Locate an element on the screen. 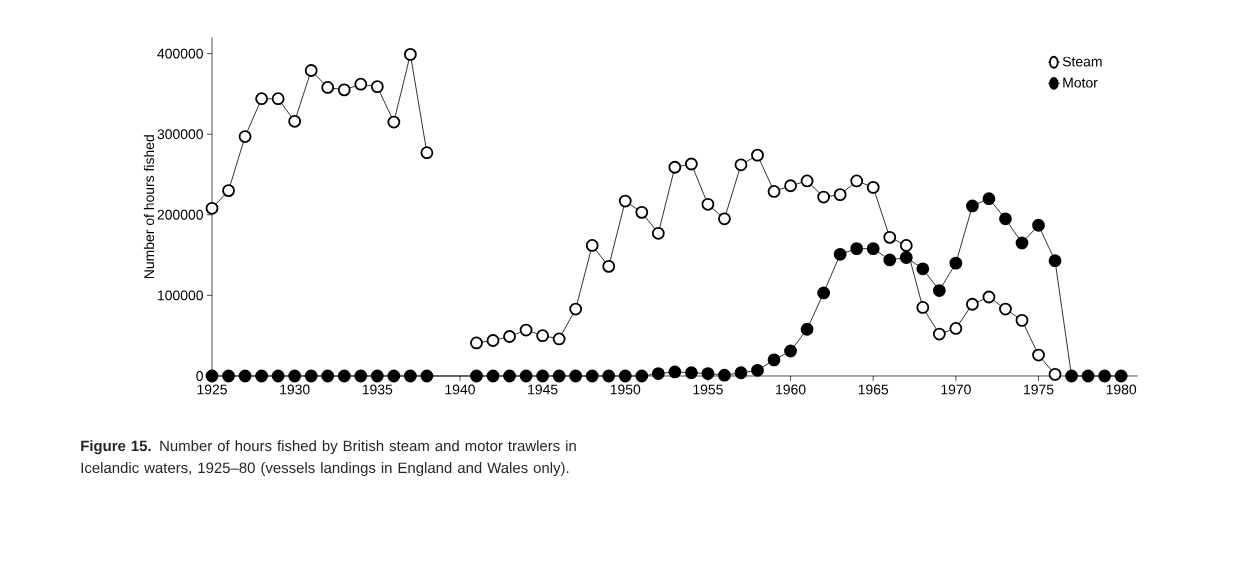 This screenshot has height=572, width=1245. x-tick-label: 1935 is located at coordinates (377, 389).